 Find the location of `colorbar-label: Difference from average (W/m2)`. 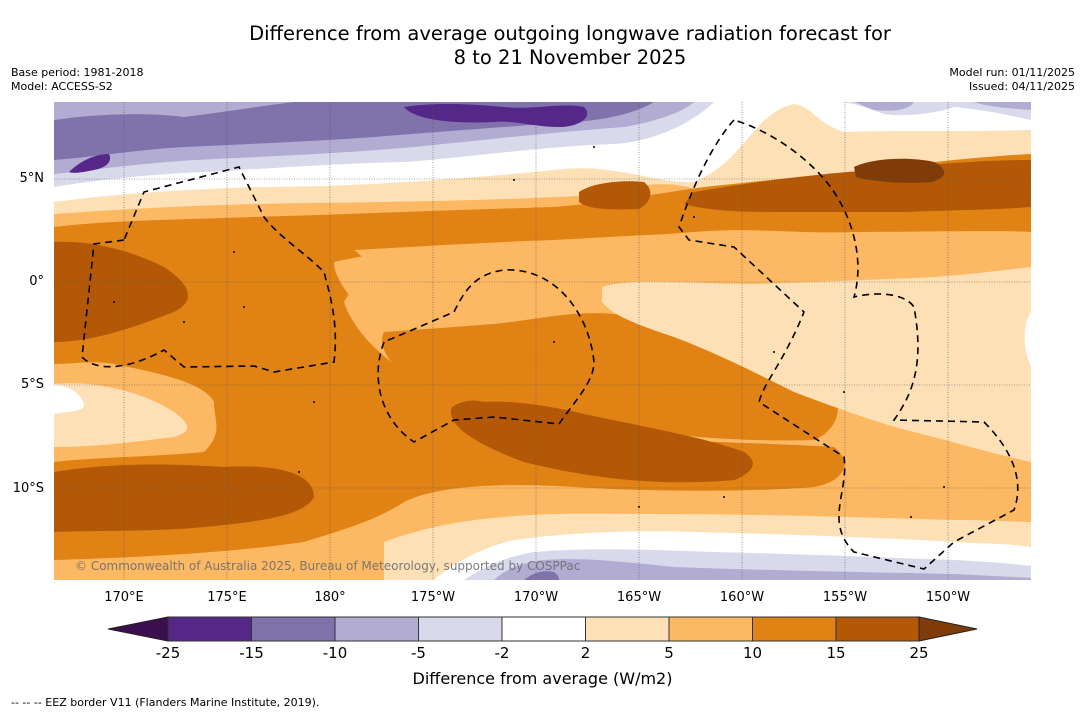

colorbar-label: Difference from average (W/m2) is located at coordinates (542, 678).